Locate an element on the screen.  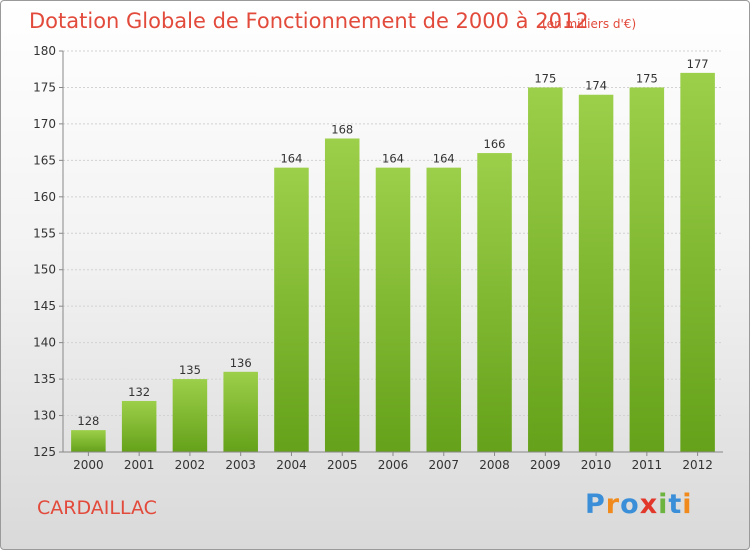
x-tick-label: 2011 is located at coordinates (647, 465).